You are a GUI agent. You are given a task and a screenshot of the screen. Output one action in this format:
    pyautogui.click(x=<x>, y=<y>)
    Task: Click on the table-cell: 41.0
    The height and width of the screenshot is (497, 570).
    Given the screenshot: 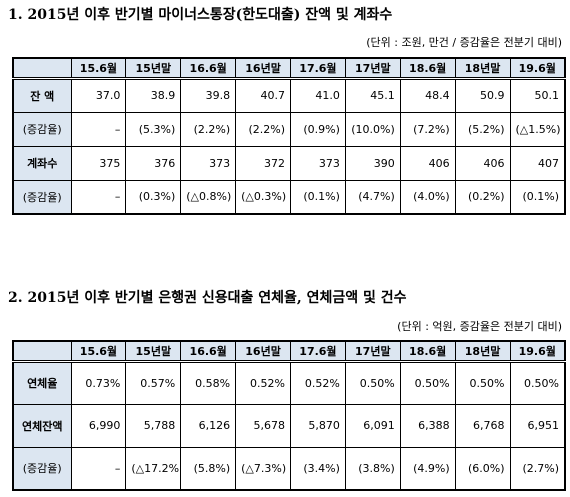 What is the action you would take?
    pyautogui.click(x=318, y=95)
    